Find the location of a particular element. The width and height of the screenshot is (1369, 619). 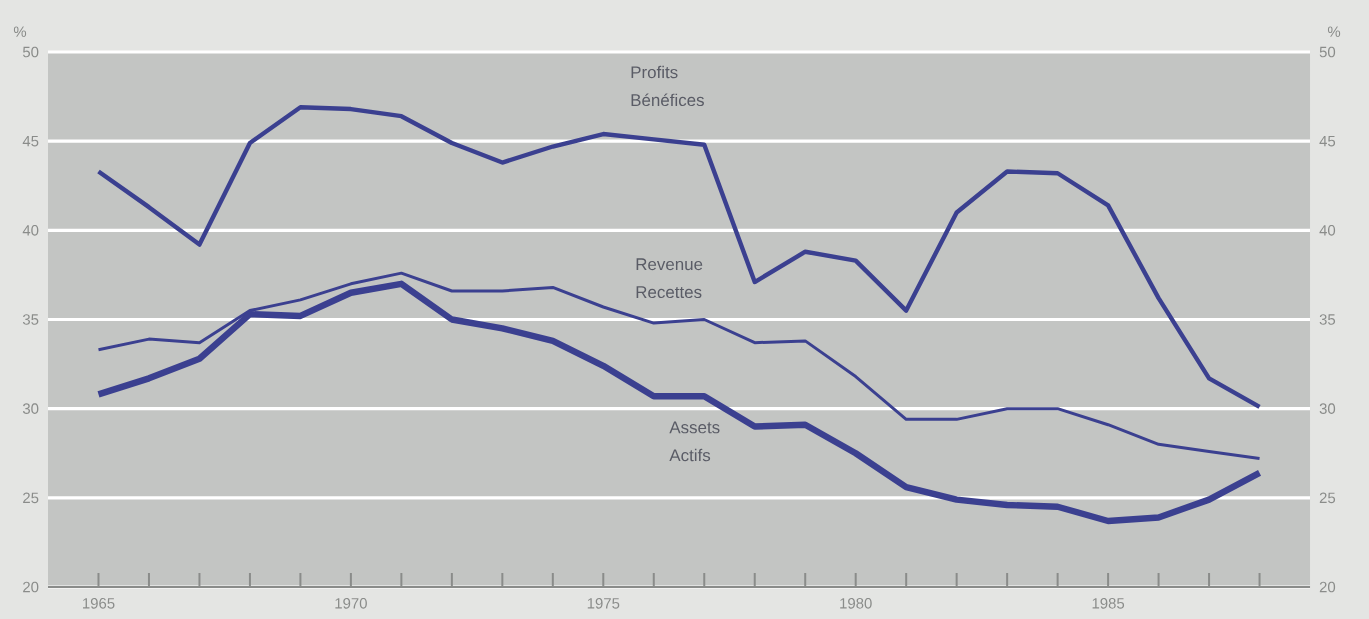

x-tick-label: 1970 is located at coordinates (351, 603).